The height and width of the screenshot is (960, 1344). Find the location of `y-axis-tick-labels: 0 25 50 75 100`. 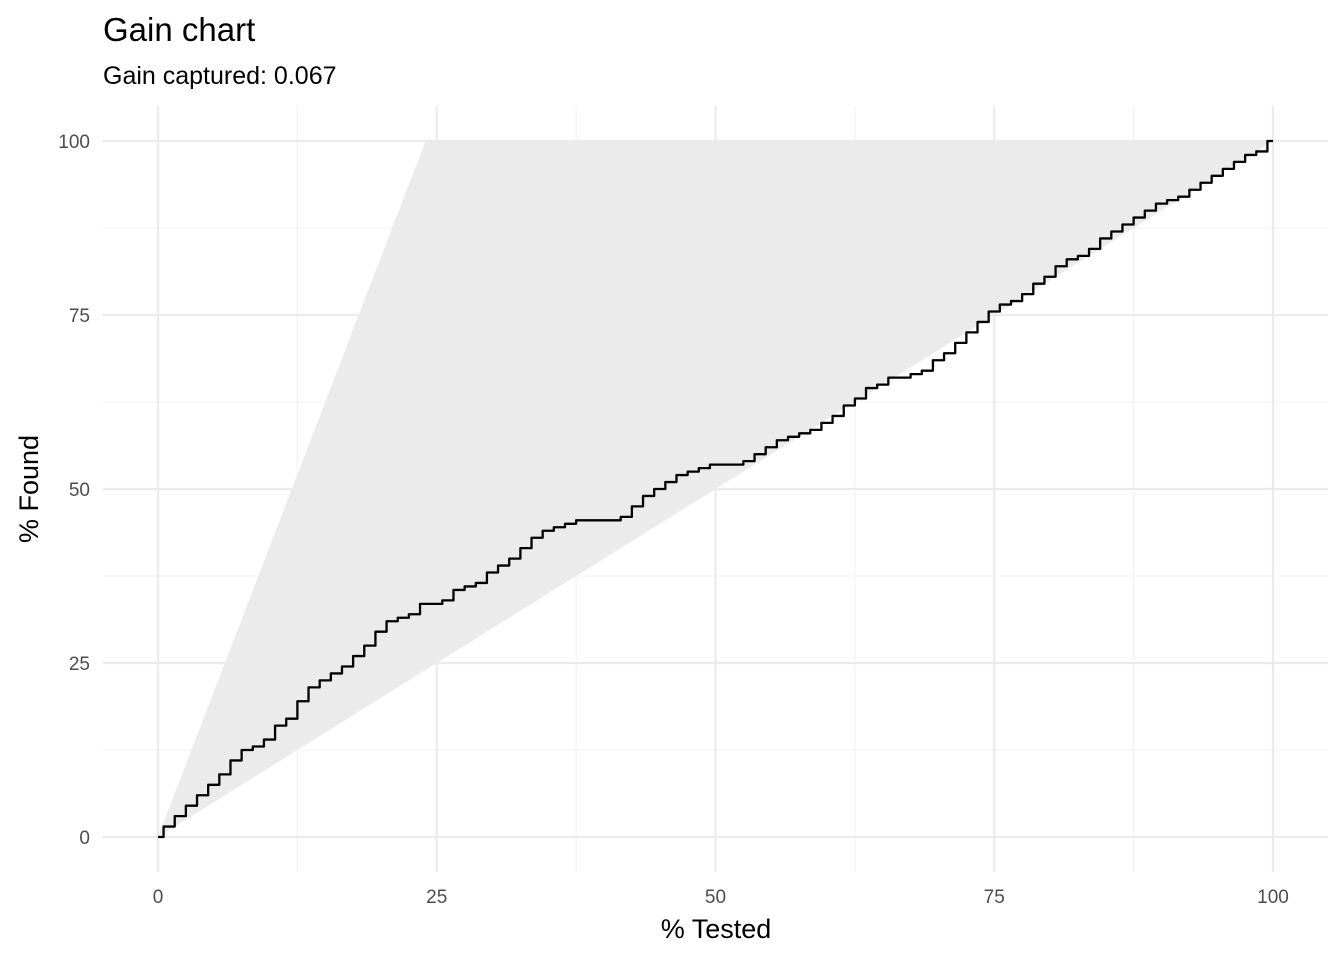

y-axis-tick-labels: 0 25 50 75 100 is located at coordinates (74, 490).